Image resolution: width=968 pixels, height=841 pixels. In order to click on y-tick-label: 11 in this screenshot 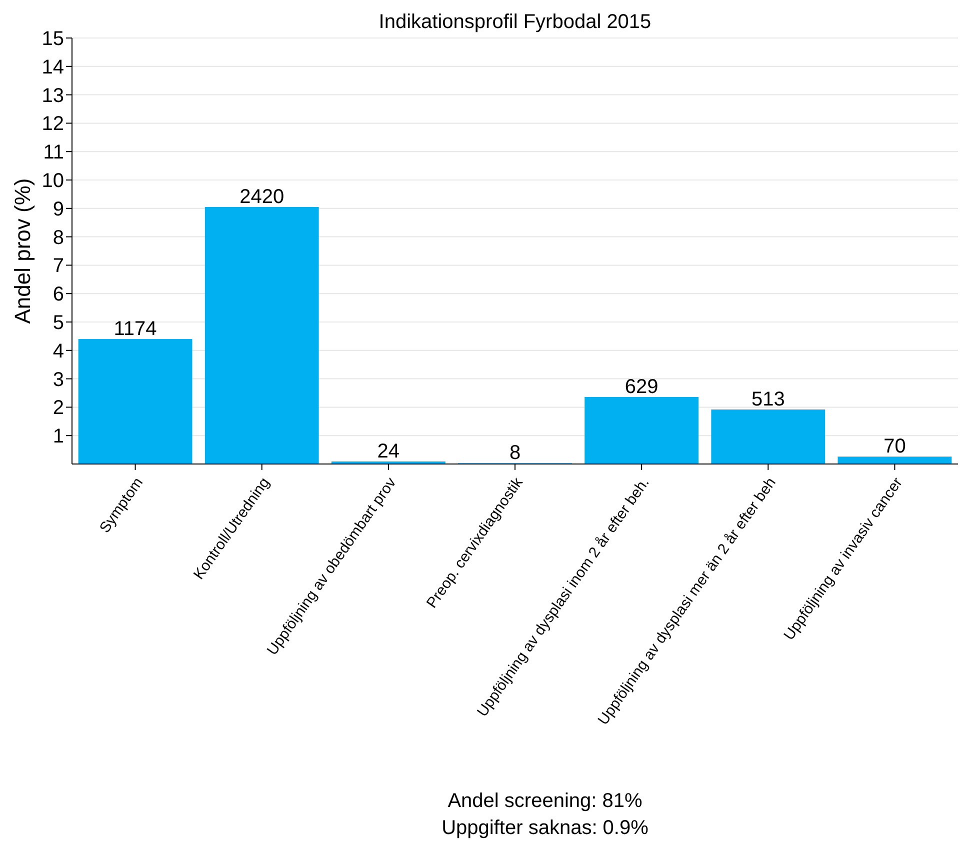, I will do `click(53, 153)`.